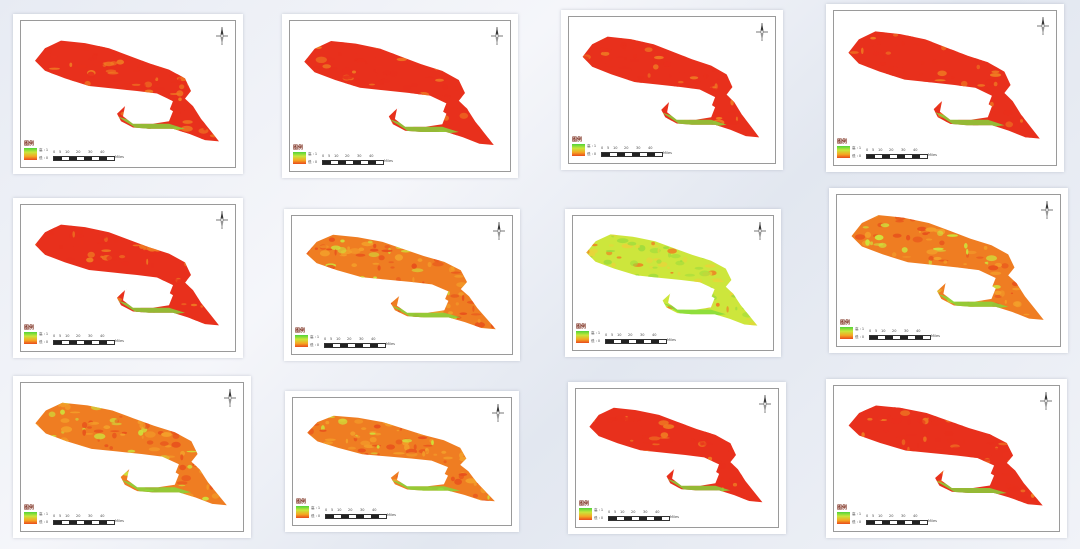 Image resolution: width=1080 pixels, height=549 pixels. I want to click on map-5: 图例 高 : 1 低 : 0 0 5 10 20 30 40 Miles, so click(128, 278).